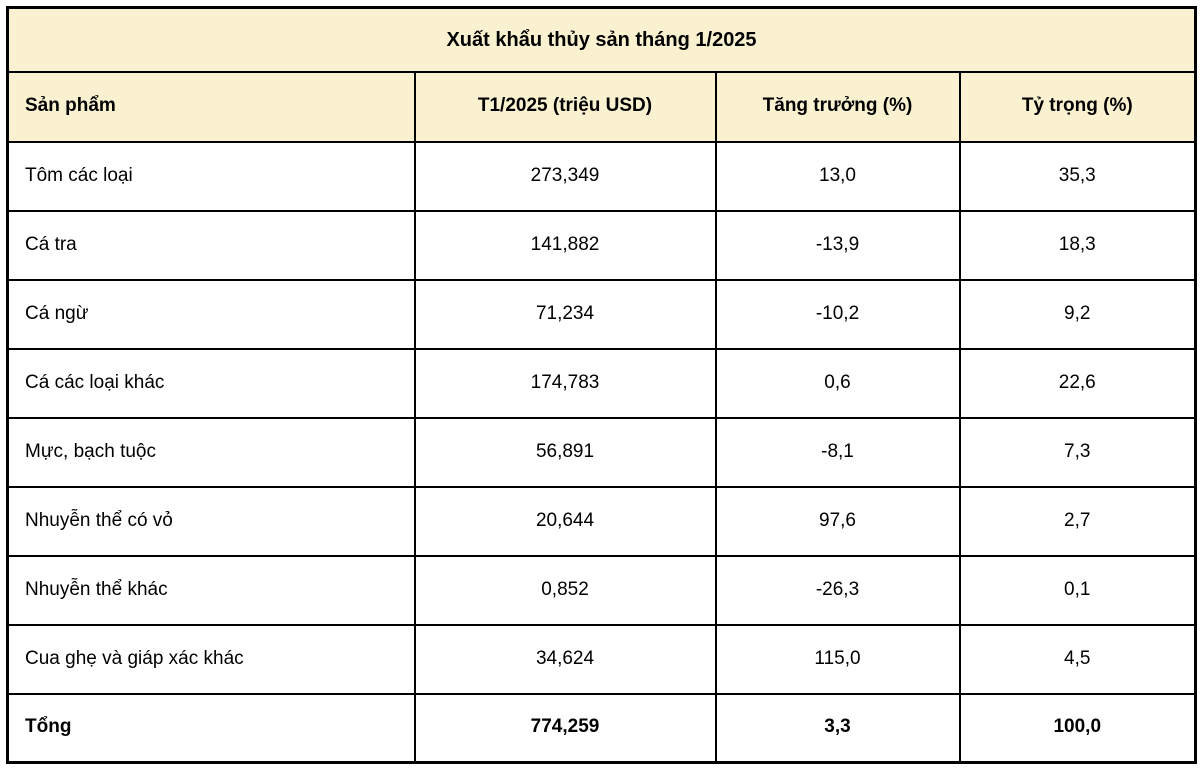 This screenshot has height=776, width=1200. What do you see at coordinates (211, 659) in the screenshot?
I see `cell-product: Cua ghẹ và giáp xác khác` at bounding box center [211, 659].